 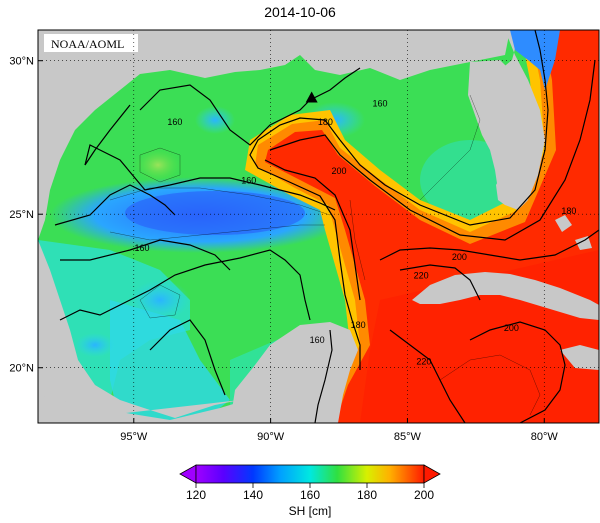 I want to click on colorbar-gradient, so click(x=310, y=474).